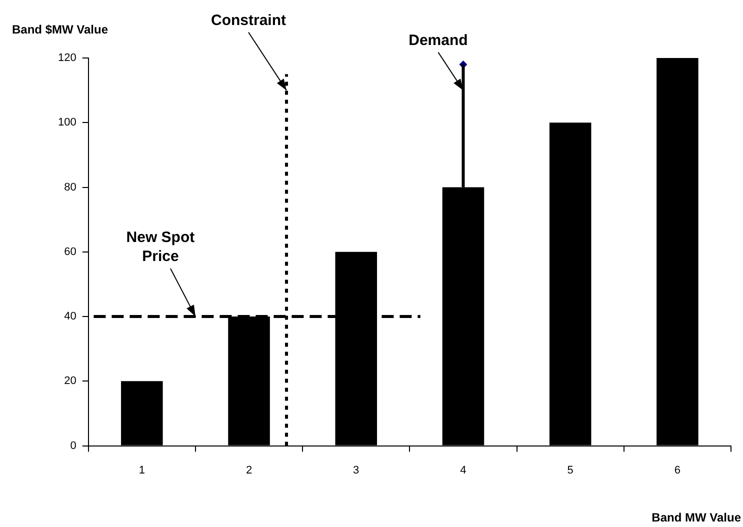  I want to click on x-tick-label: 3, so click(356, 470).